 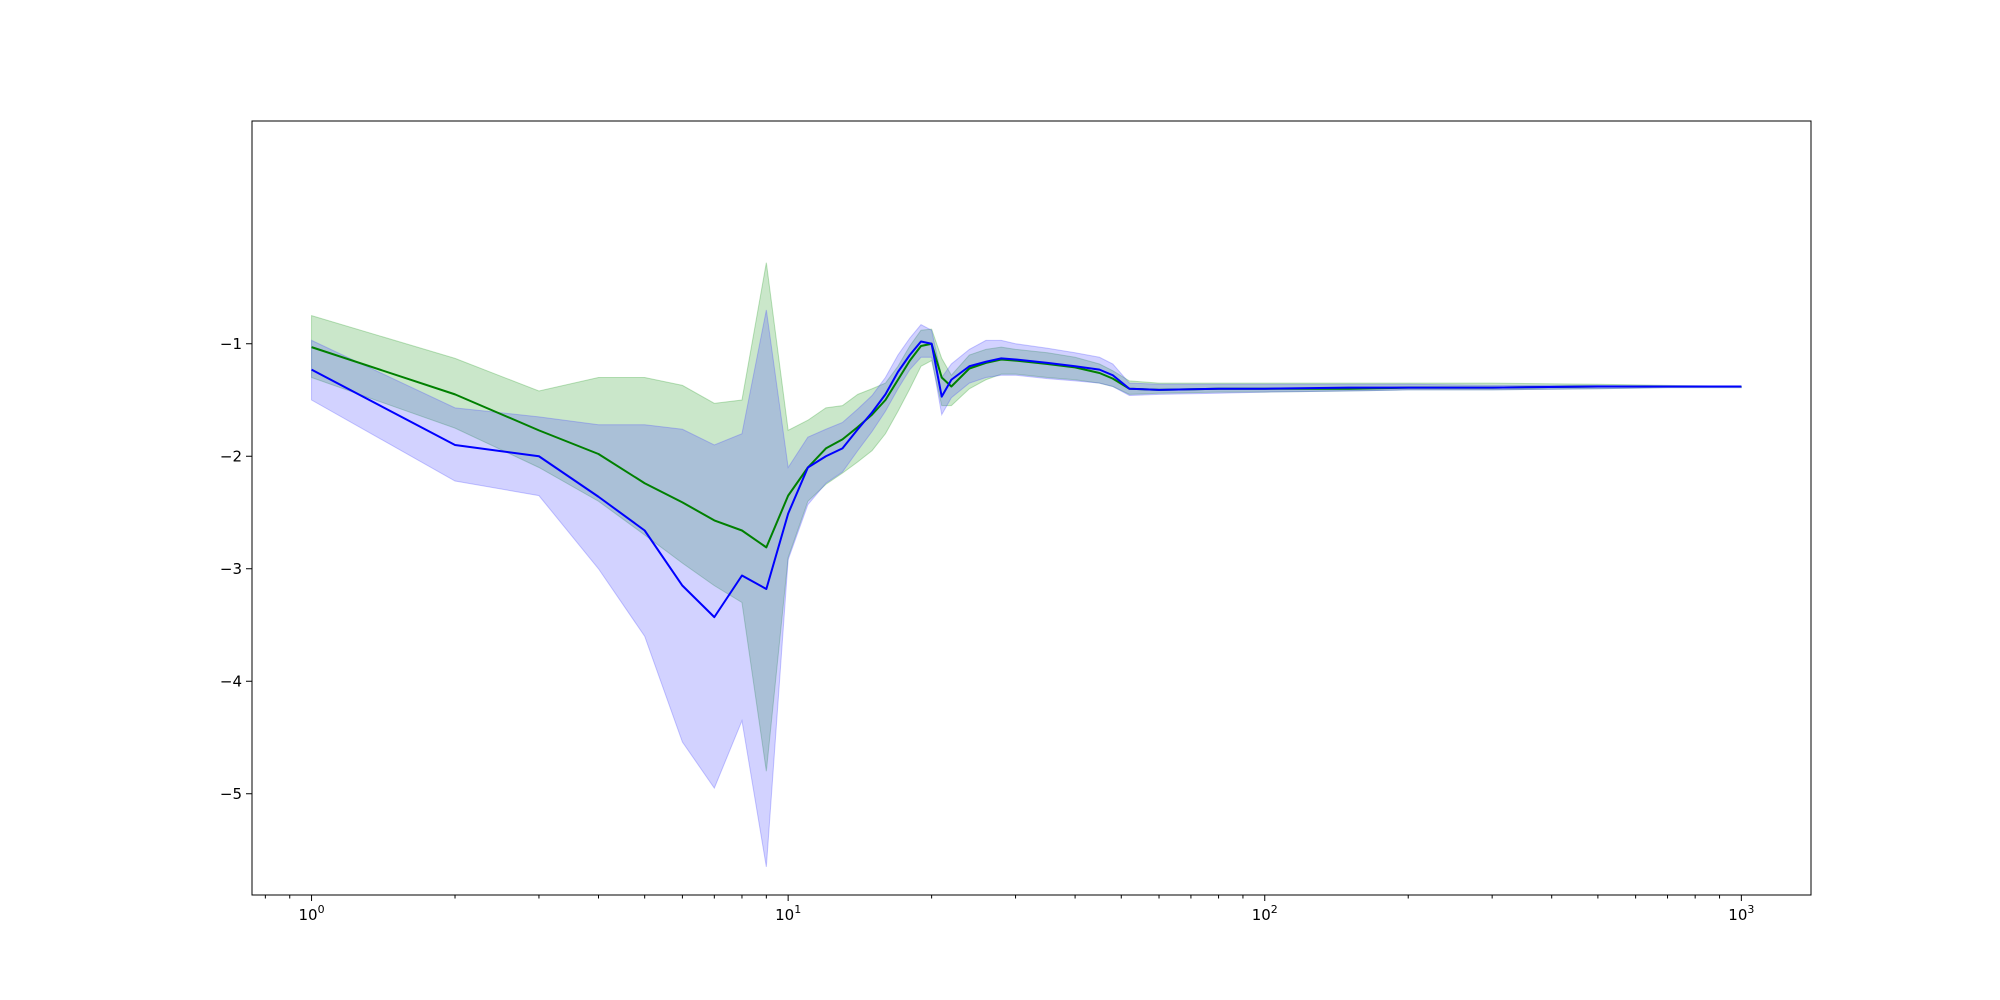 I want to click on y-tick-label: −5, so click(x=231, y=794).